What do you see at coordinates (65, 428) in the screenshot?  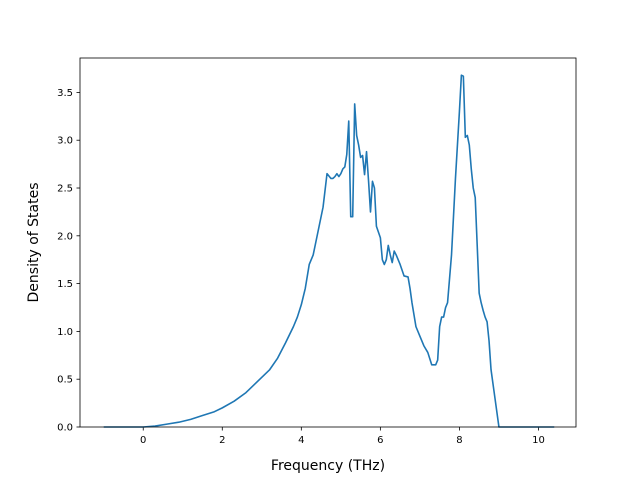 I see `y-tick-label: 0.0` at bounding box center [65, 428].